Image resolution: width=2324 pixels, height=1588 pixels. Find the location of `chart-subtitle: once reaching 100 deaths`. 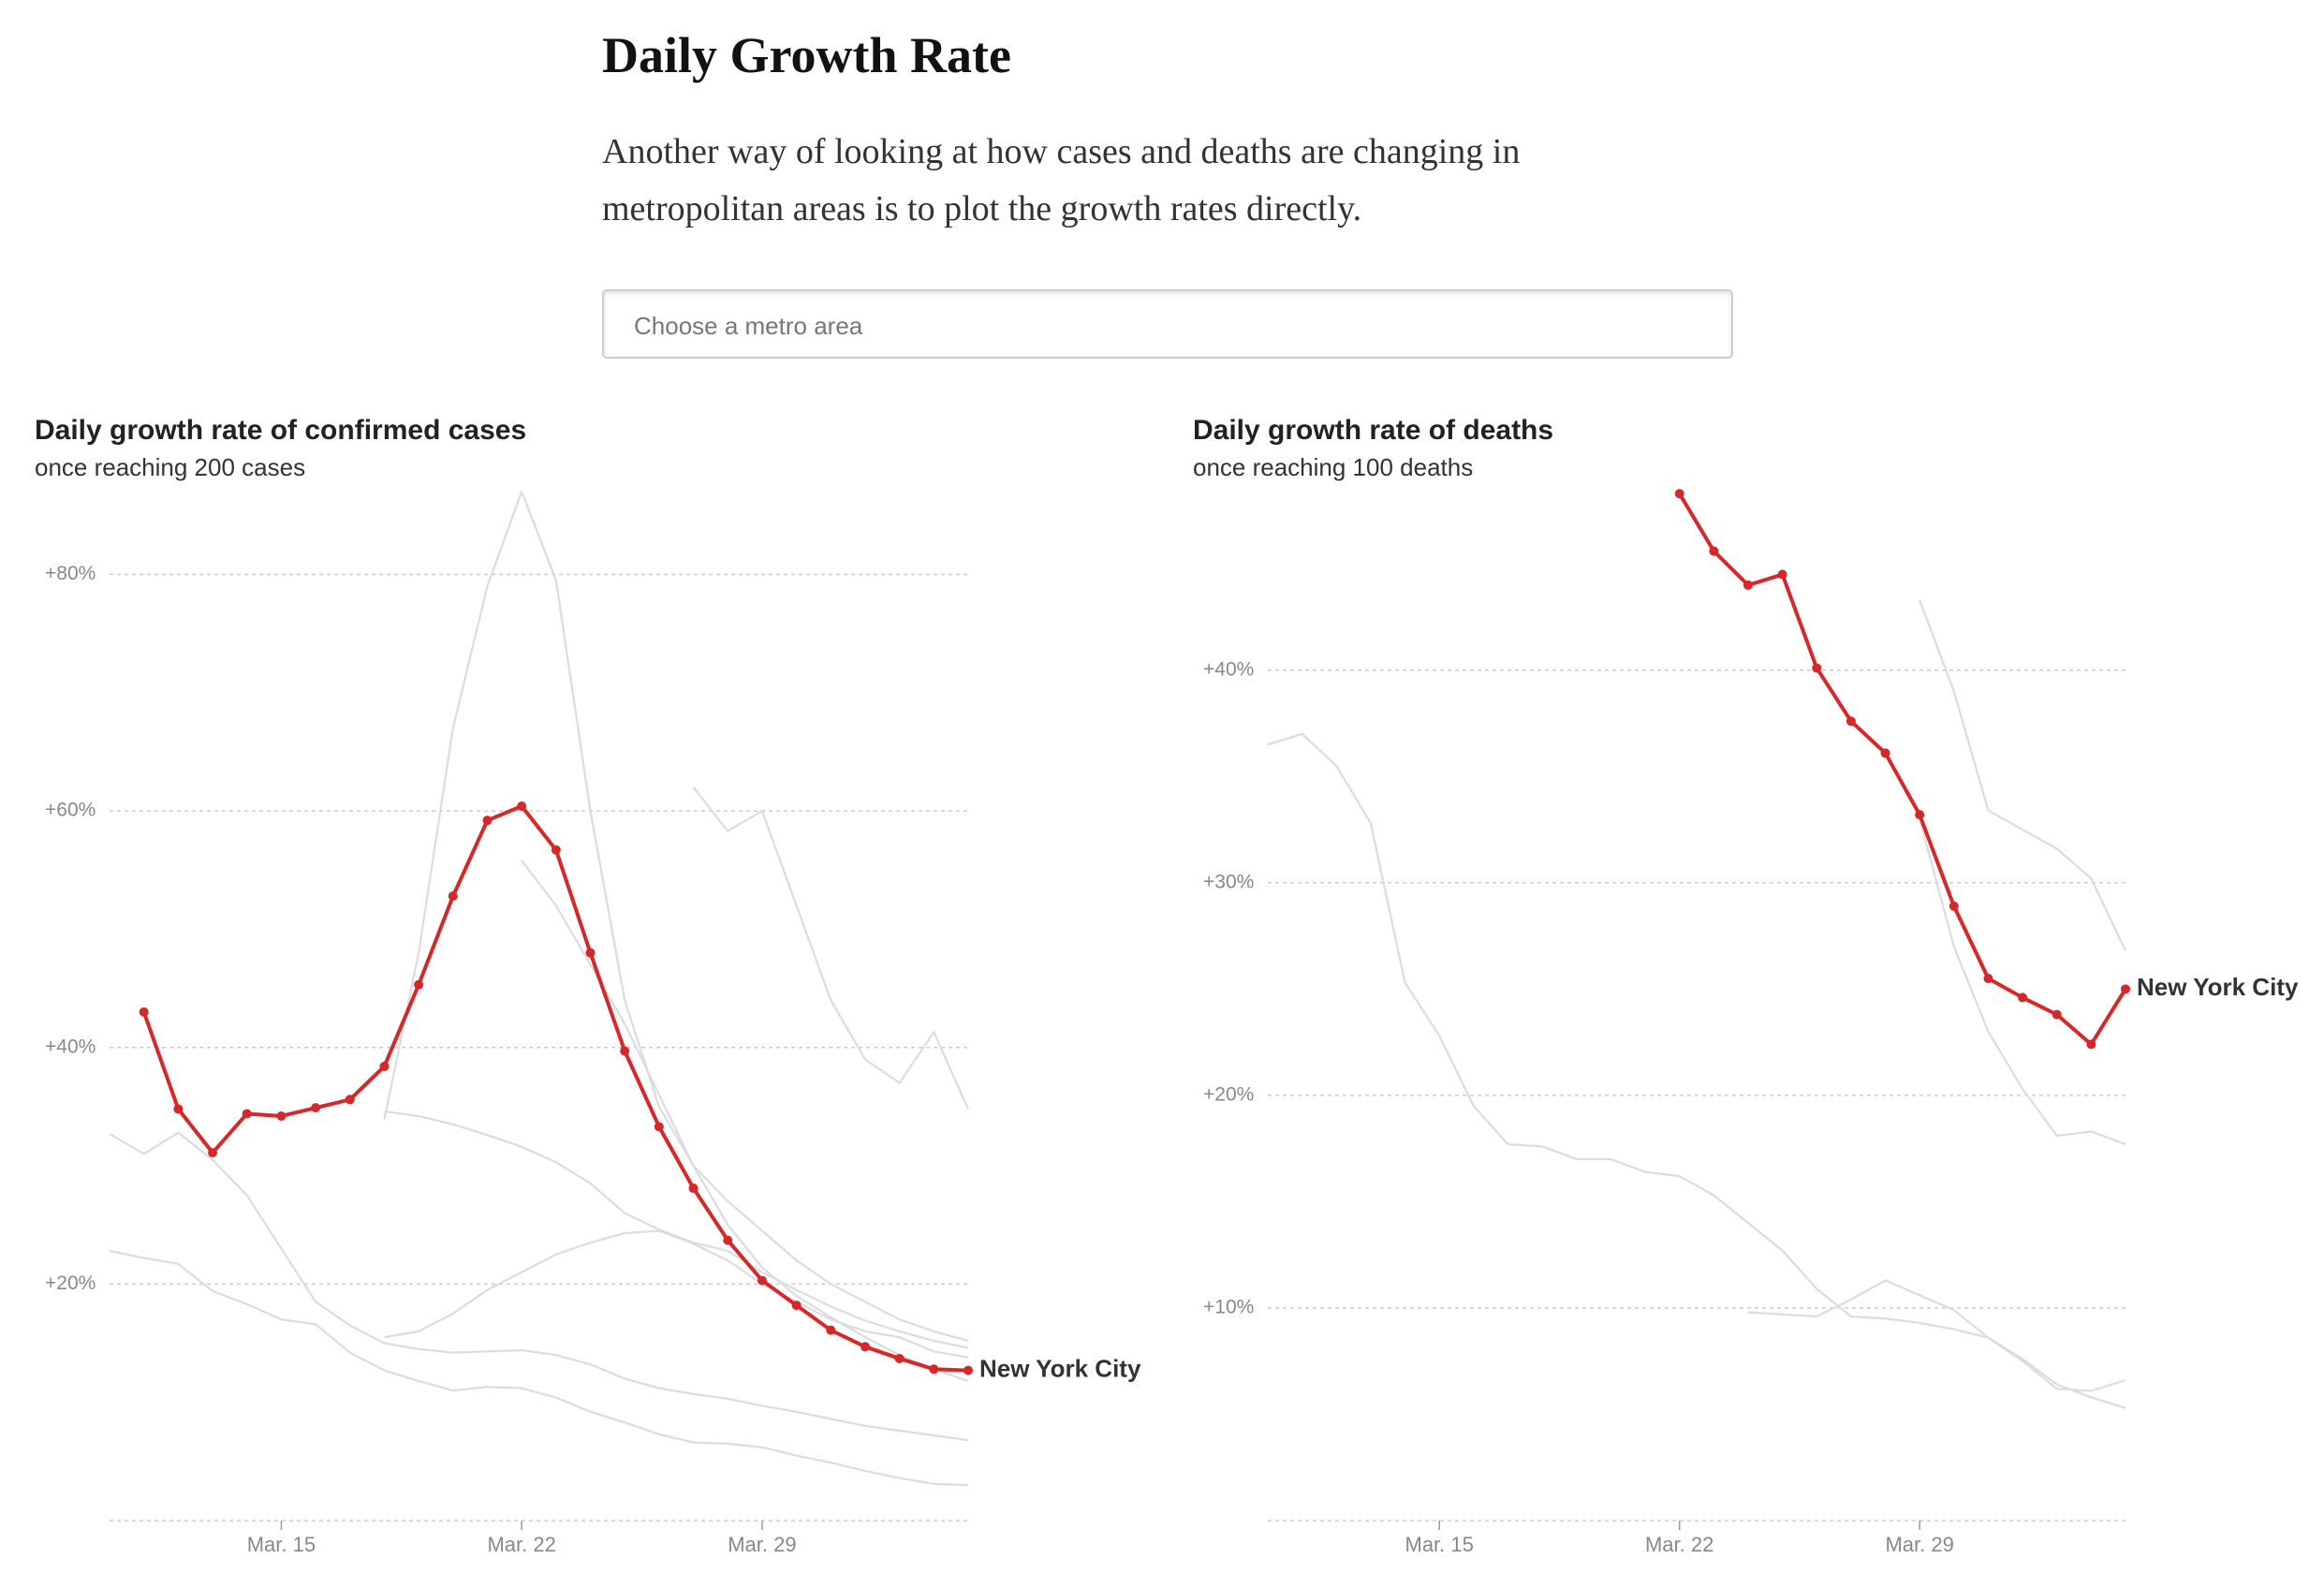

chart-subtitle: once reaching 100 deaths is located at coordinates (1333, 467).